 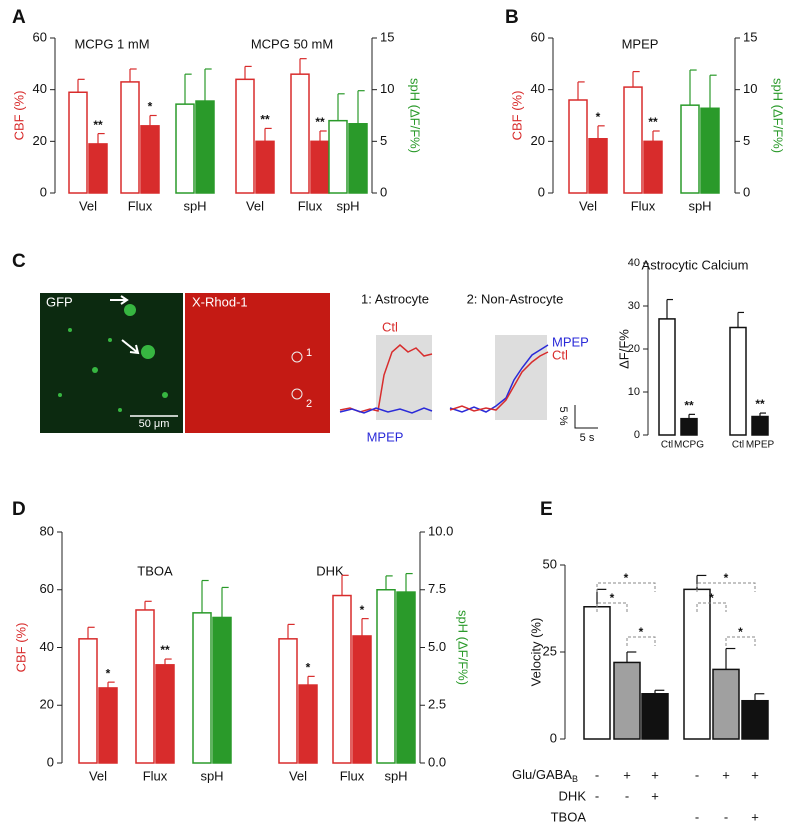 What do you see at coordinates (586, 417) in the screenshot?
I see `scale-bar` at bounding box center [586, 417].